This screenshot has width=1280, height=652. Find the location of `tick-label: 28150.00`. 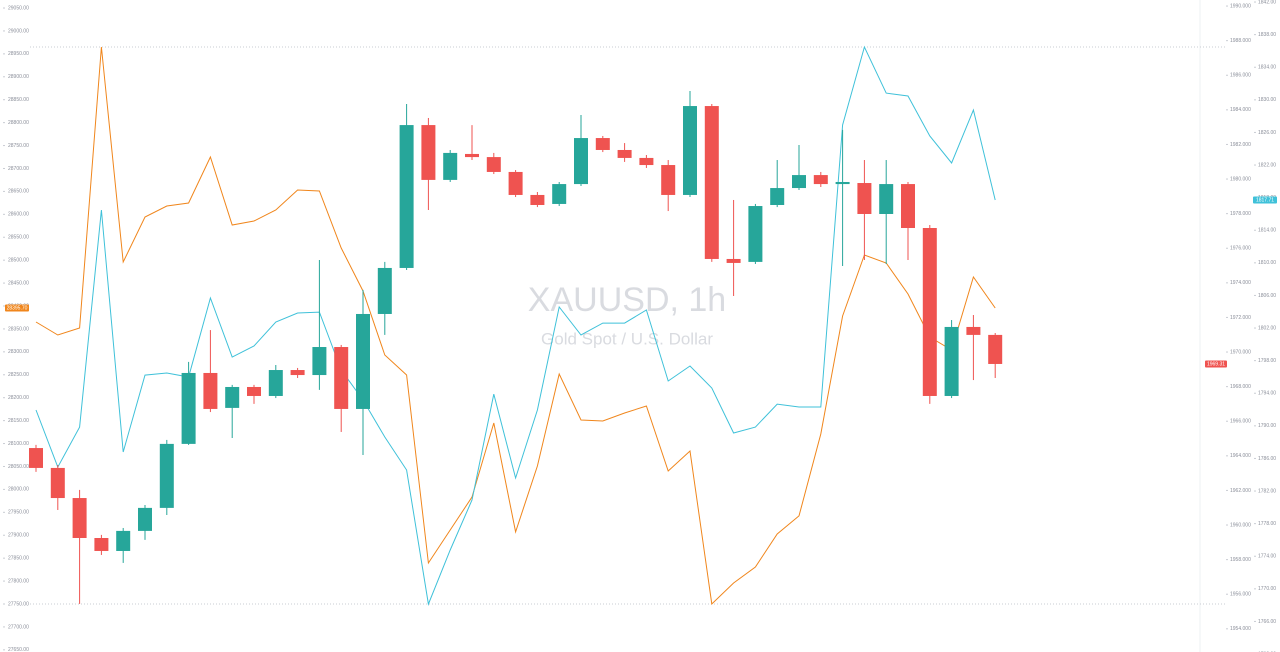

tick-label: 28150.00 is located at coordinates (18, 421).